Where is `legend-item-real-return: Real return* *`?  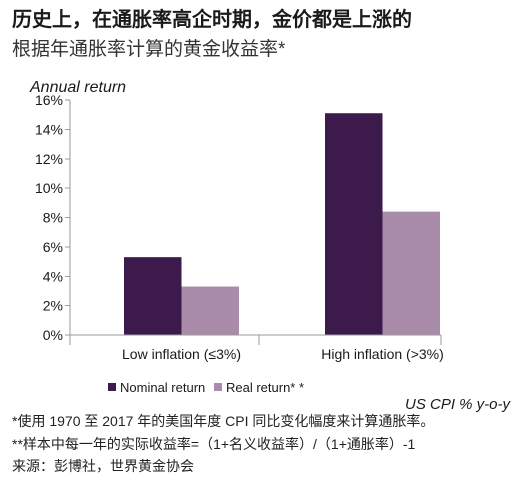 legend-item-real-return: Real return* * is located at coordinates (259, 387).